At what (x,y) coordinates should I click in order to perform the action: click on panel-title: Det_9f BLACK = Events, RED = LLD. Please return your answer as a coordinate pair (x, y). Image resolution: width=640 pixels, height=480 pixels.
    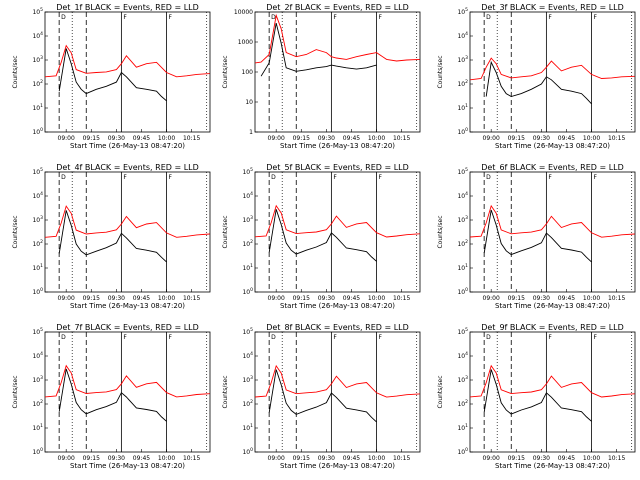
    Looking at the image, I should click on (552, 327).